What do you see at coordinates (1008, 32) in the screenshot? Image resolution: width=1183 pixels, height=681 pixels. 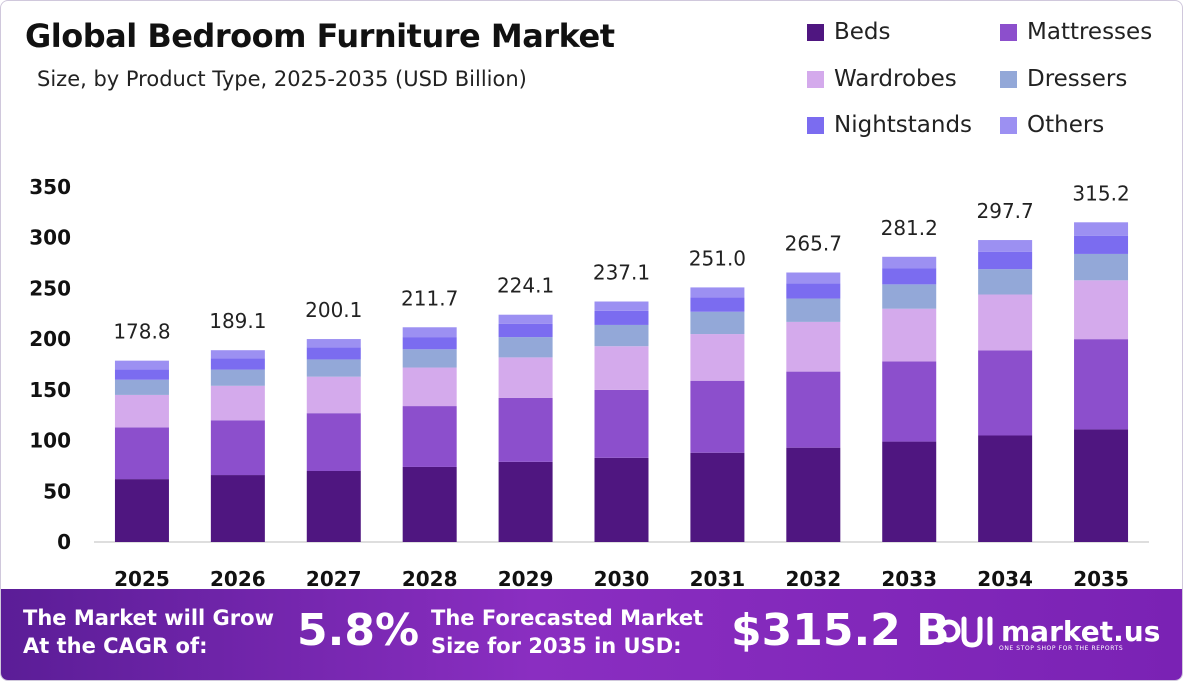 I see `legend-swatch-mattresses` at bounding box center [1008, 32].